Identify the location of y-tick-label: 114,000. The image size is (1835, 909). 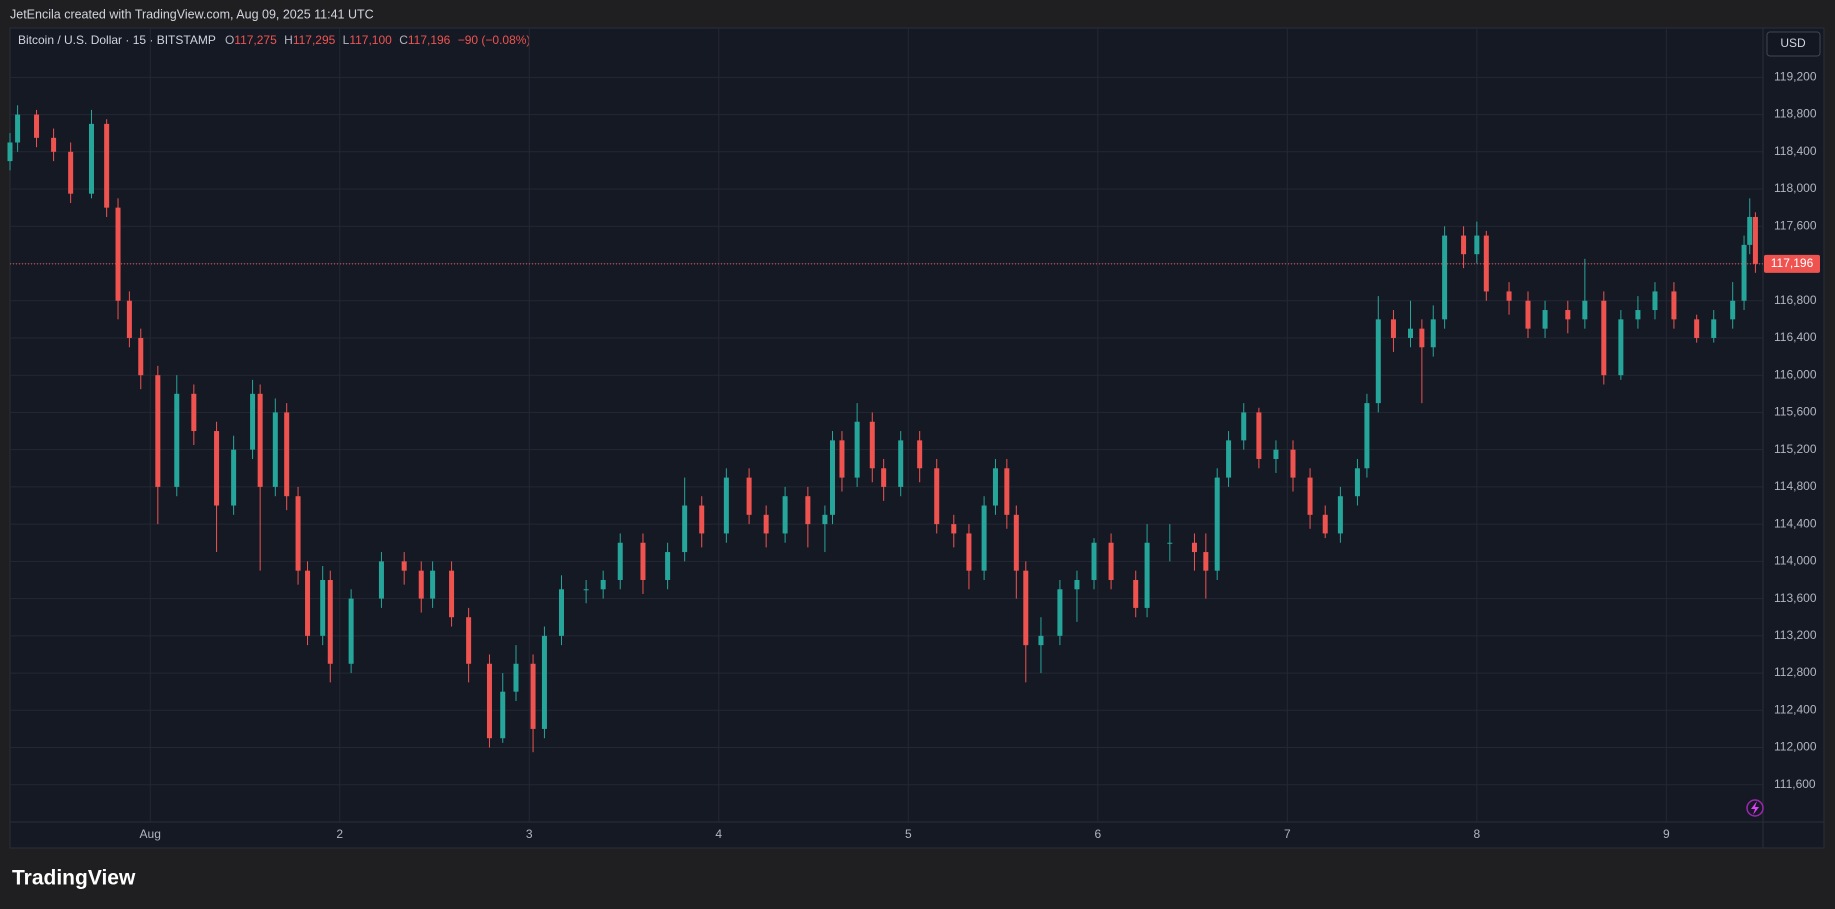
(1795, 561).